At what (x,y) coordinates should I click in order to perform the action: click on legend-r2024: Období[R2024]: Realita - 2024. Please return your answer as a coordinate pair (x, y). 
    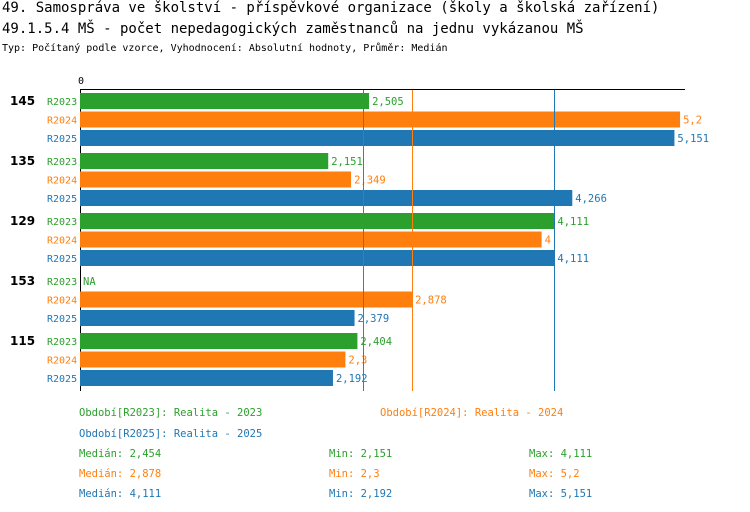
    Looking at the image, I should click on (472, 413).